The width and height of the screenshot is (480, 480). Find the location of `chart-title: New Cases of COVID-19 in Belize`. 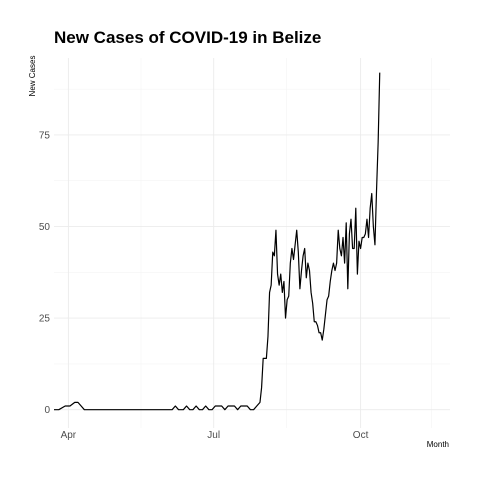

chart-title: New Cases of COVID-19 in Belize is located at coordinates (187, 37).